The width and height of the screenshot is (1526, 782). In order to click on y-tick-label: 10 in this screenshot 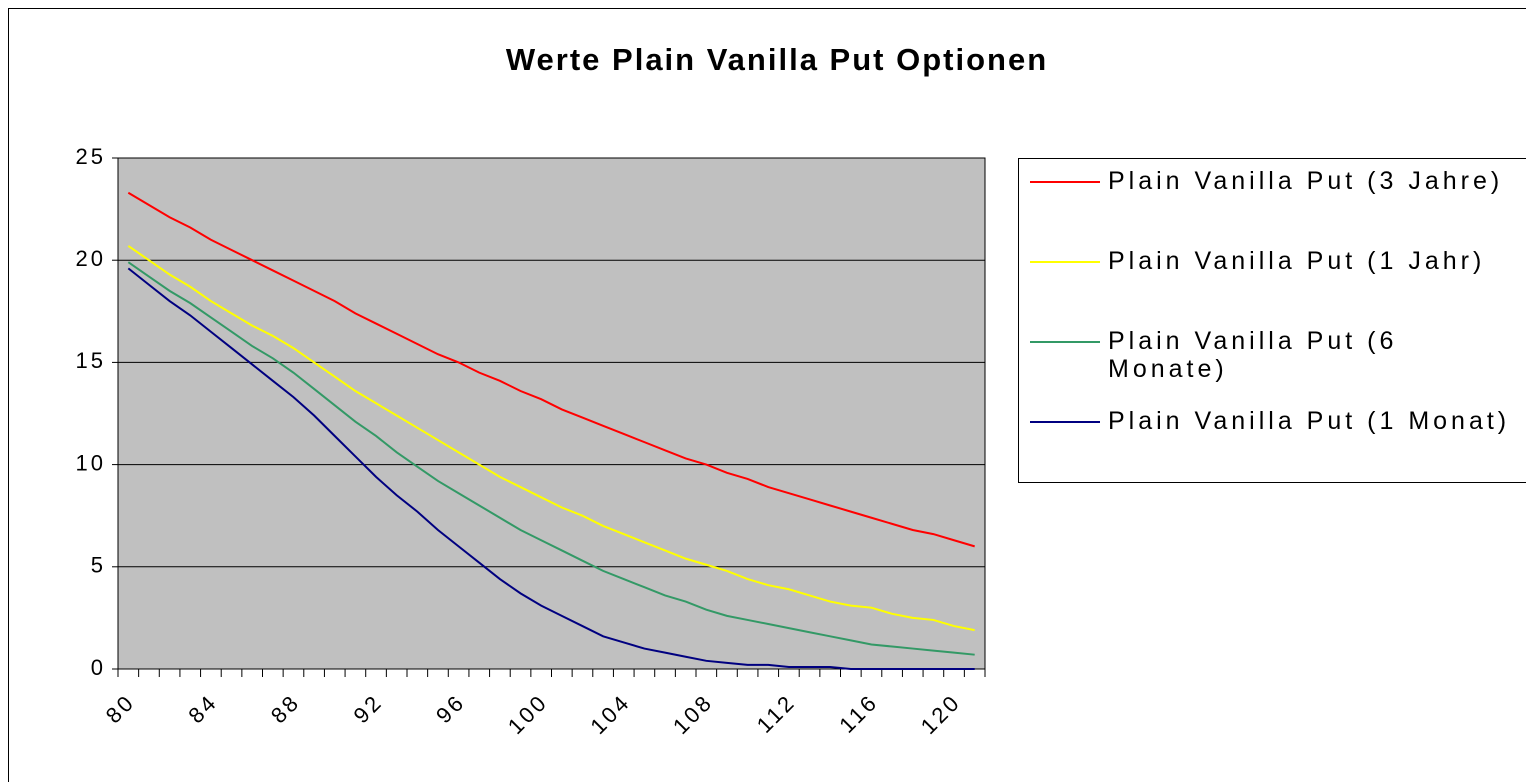, I will do `click(91, 462)`.